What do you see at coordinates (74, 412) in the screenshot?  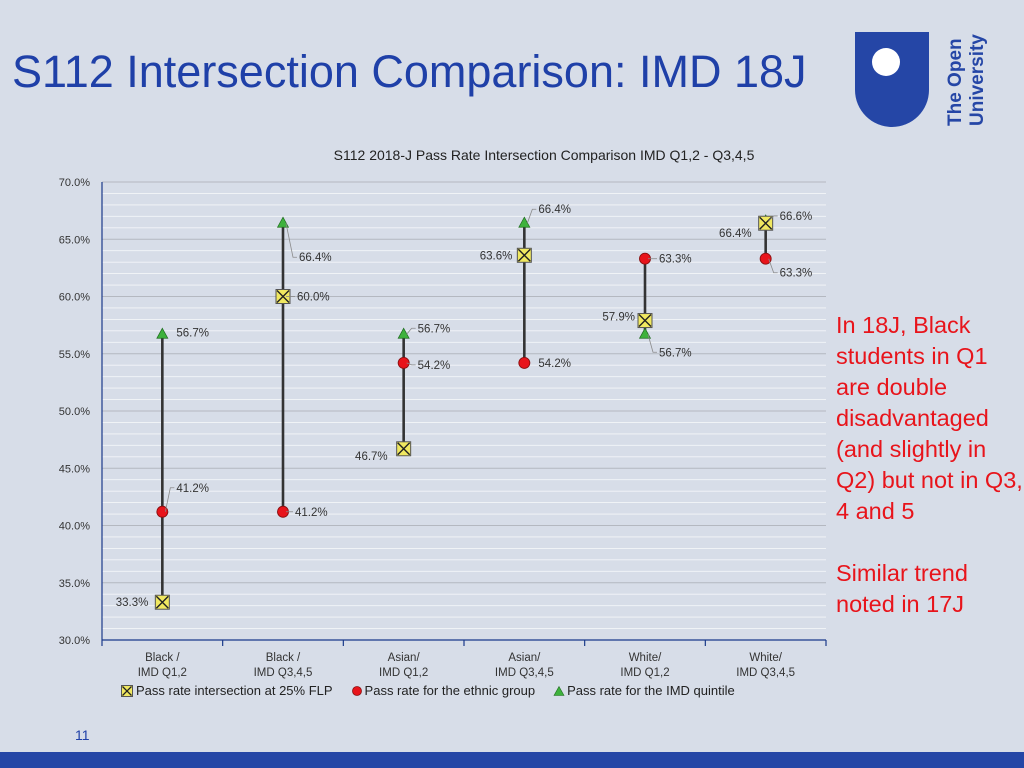 I see `y-tick-label: 50.0%` at bounding box center [74, 412].